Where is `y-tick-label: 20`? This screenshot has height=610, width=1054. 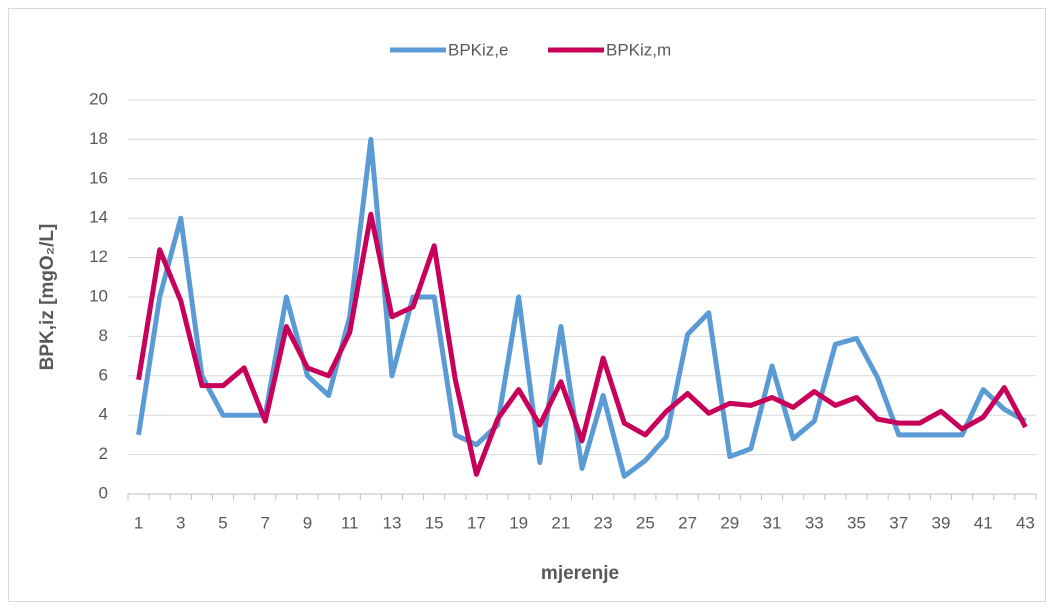 y-tick-label: 20 is located at coordinates (98, 98).